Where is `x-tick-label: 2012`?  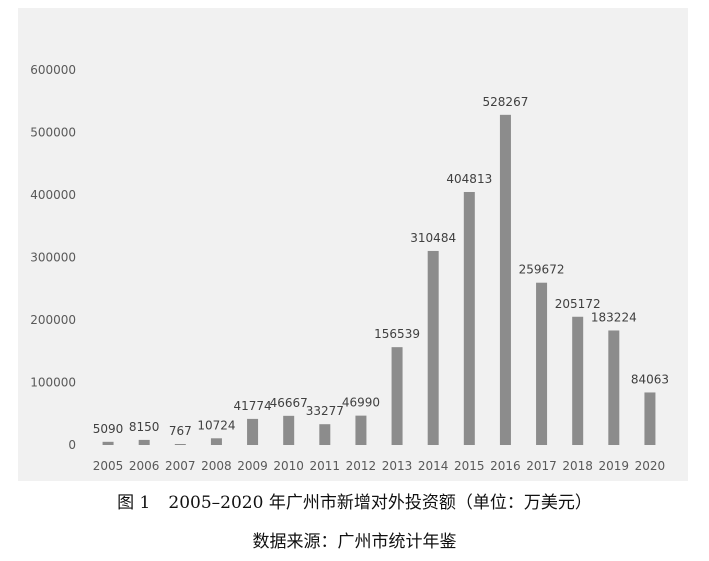
x-tick-label: 2012 is located at coordinates (361, 466).